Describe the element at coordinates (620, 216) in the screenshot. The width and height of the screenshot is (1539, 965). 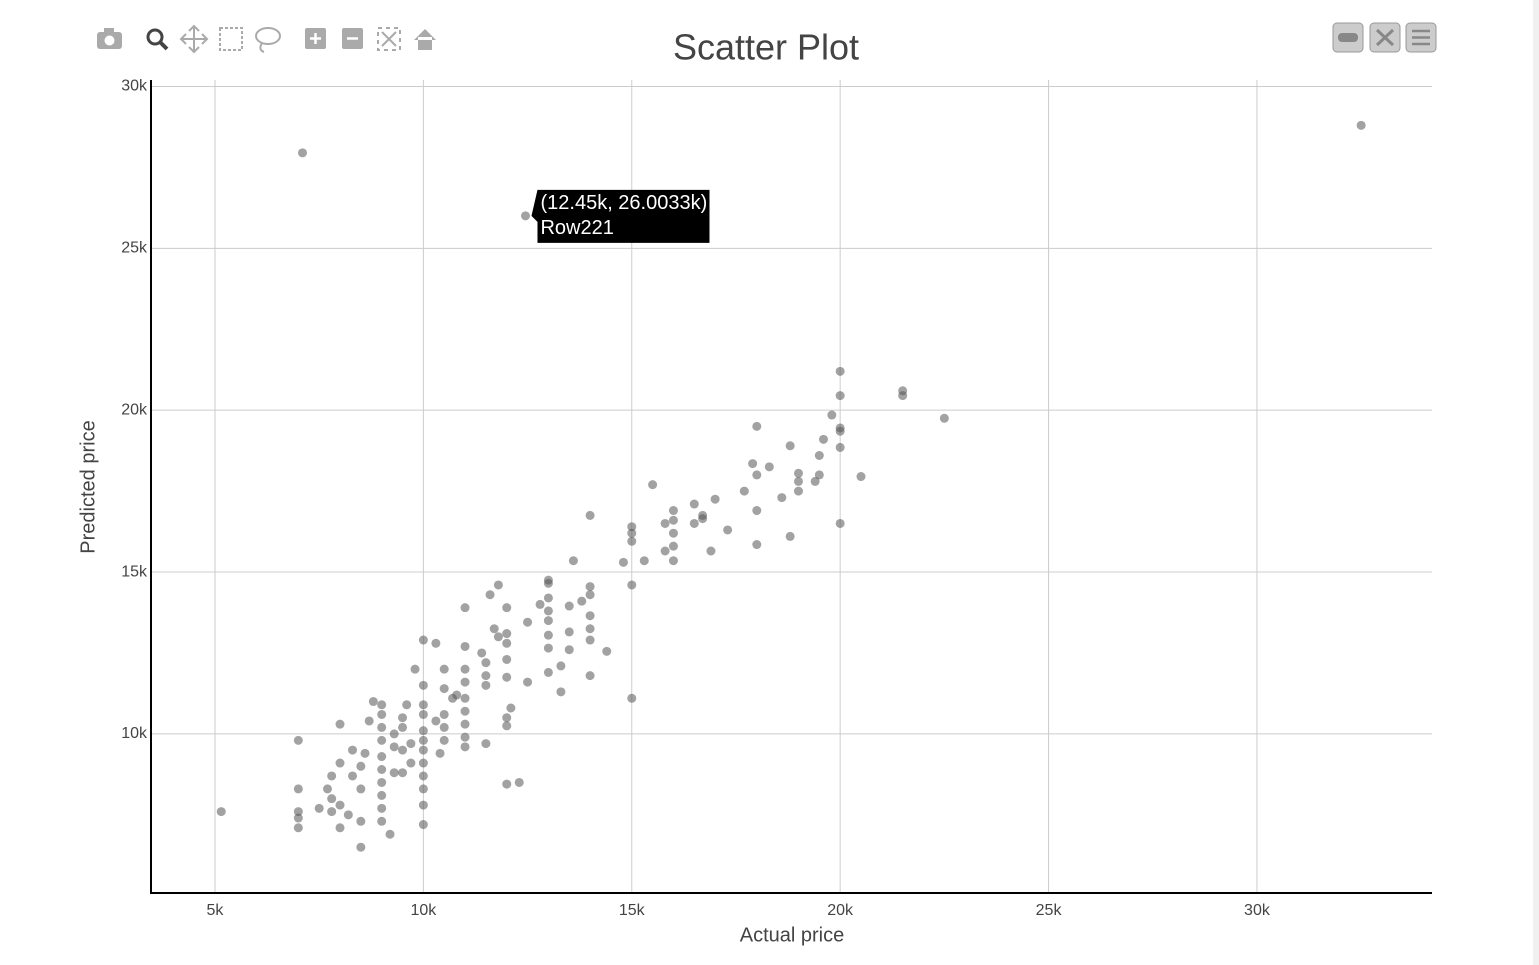
I see `tooltip-box` at that location.